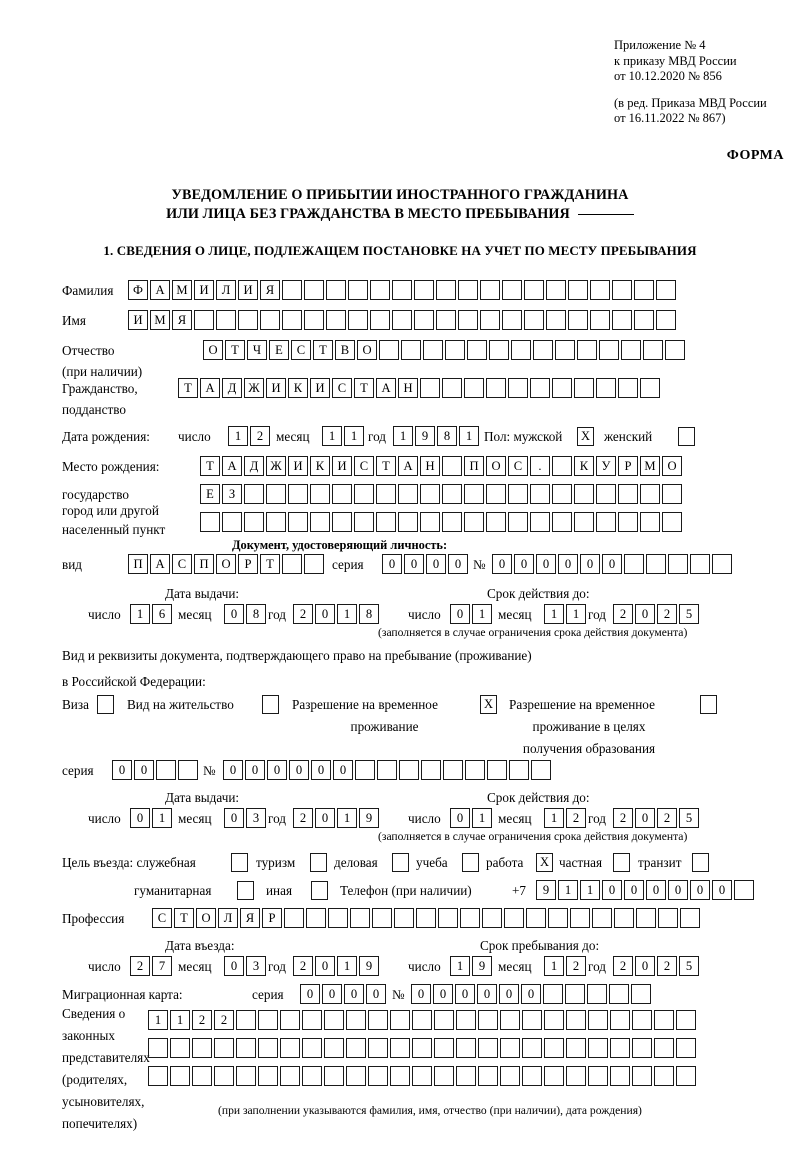 This screenshot has width=800, height=1163. What do you see at coordinates (228, 918) in the screenshot?
I see `char-cell: Л` at bounding box center [228, 918].